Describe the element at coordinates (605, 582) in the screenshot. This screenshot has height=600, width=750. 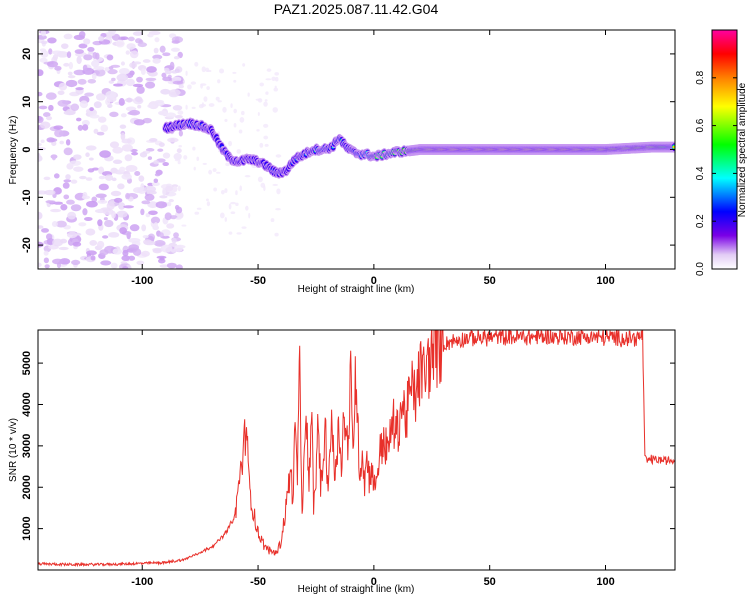
I see `snr-x-tick-label: 100` at that location.